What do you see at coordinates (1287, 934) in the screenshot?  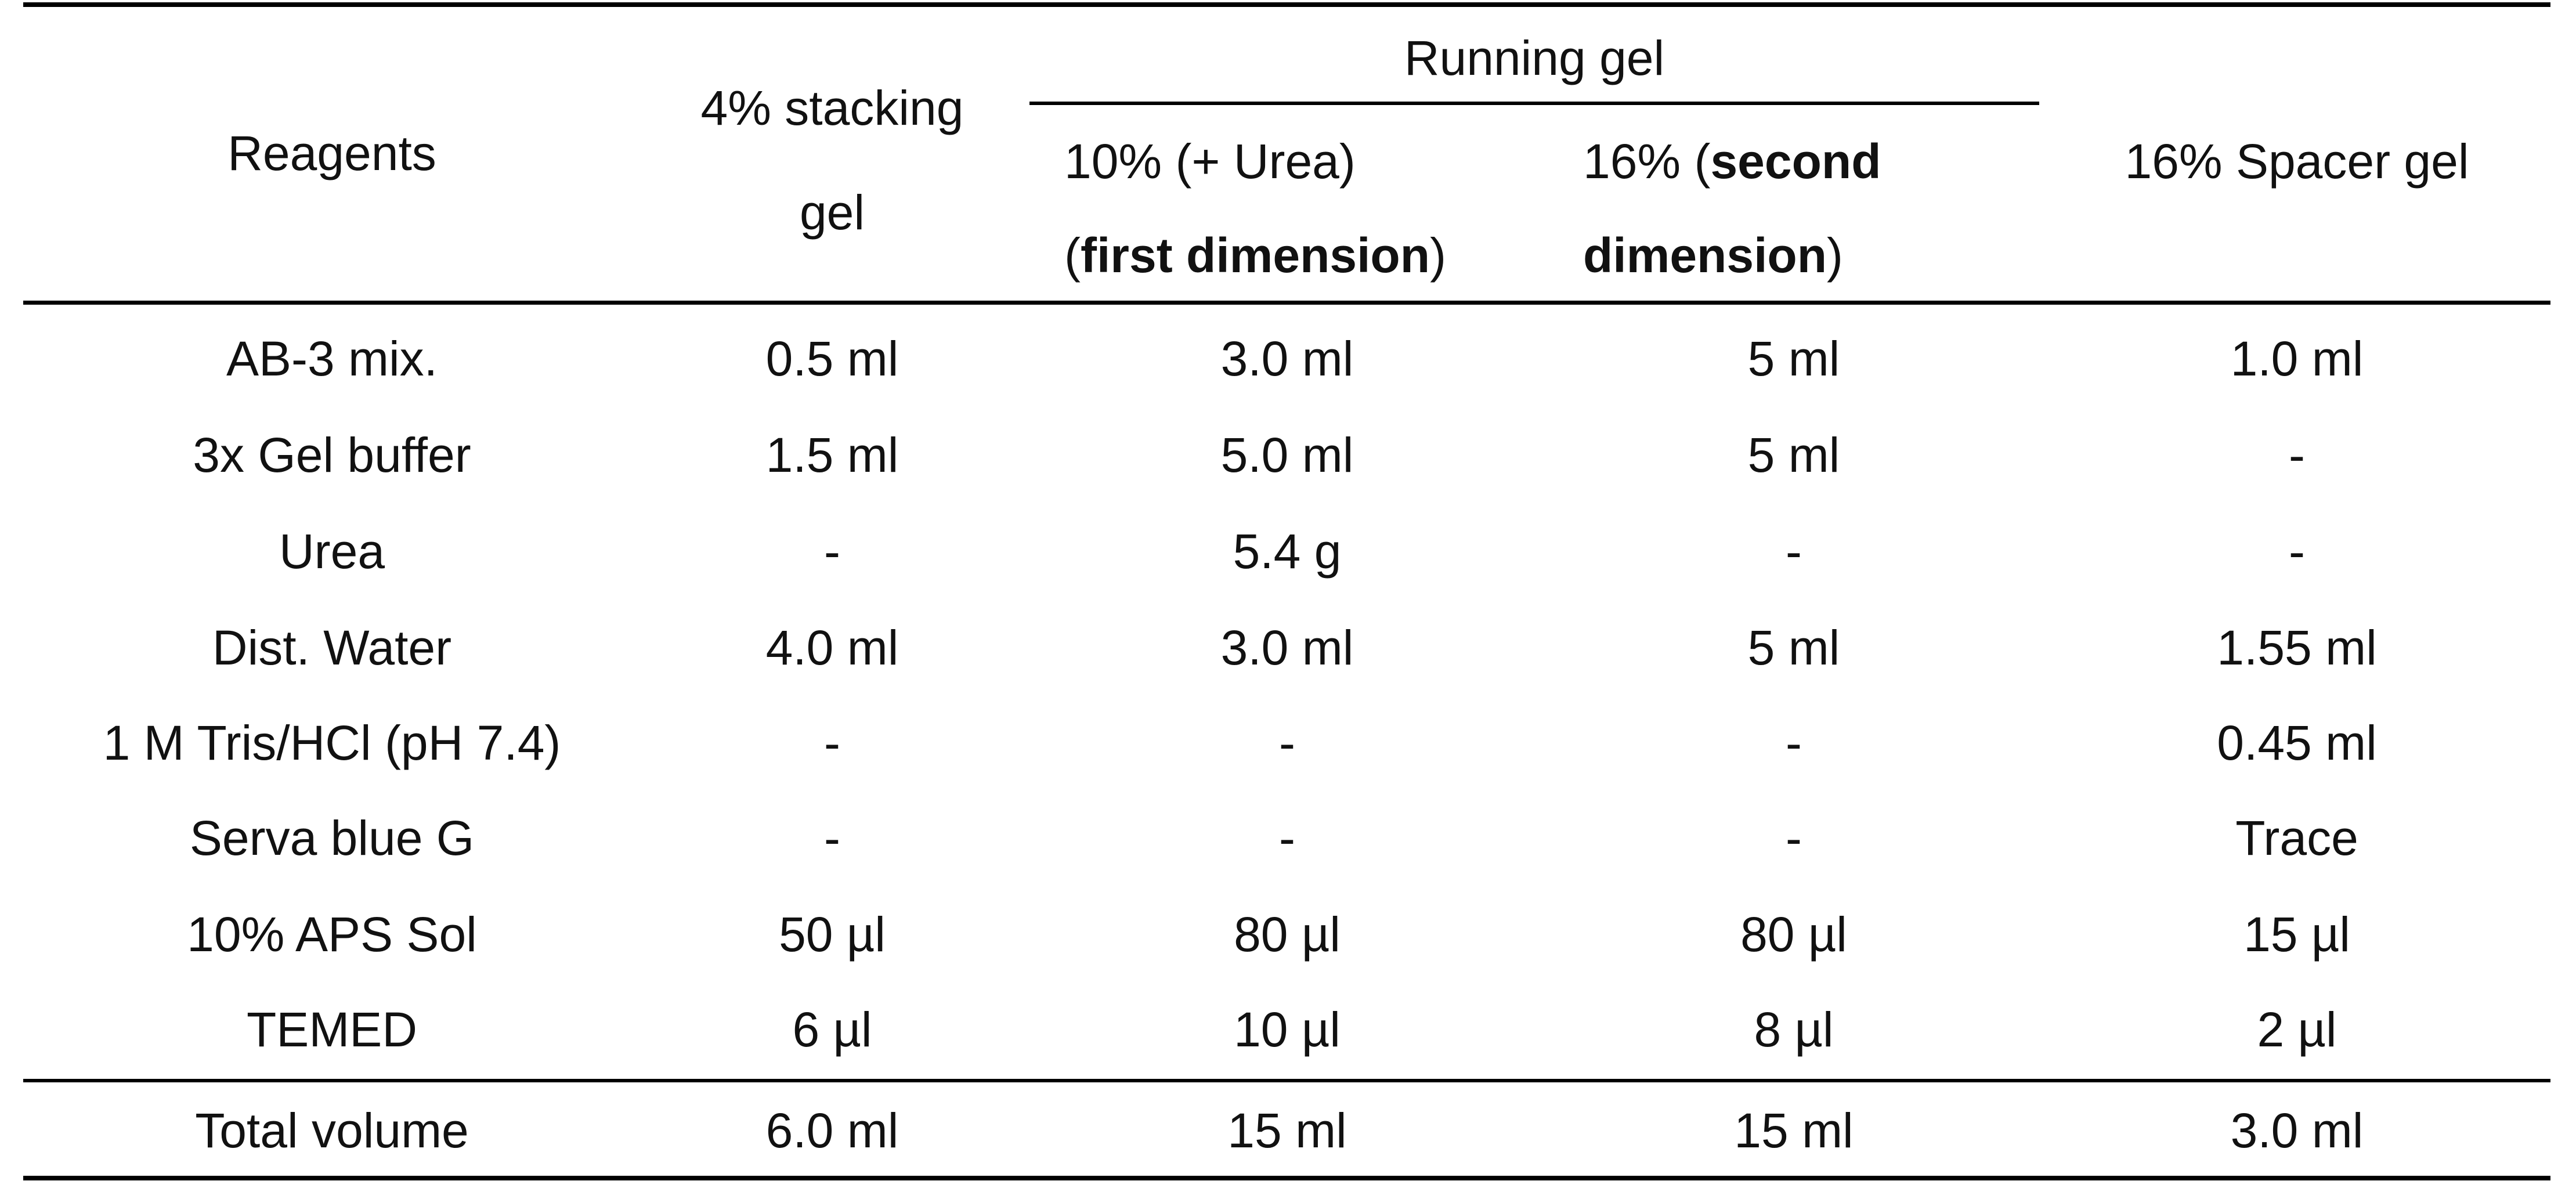 I see `row-first: 80 µl` at bounding box center [1287, 934].